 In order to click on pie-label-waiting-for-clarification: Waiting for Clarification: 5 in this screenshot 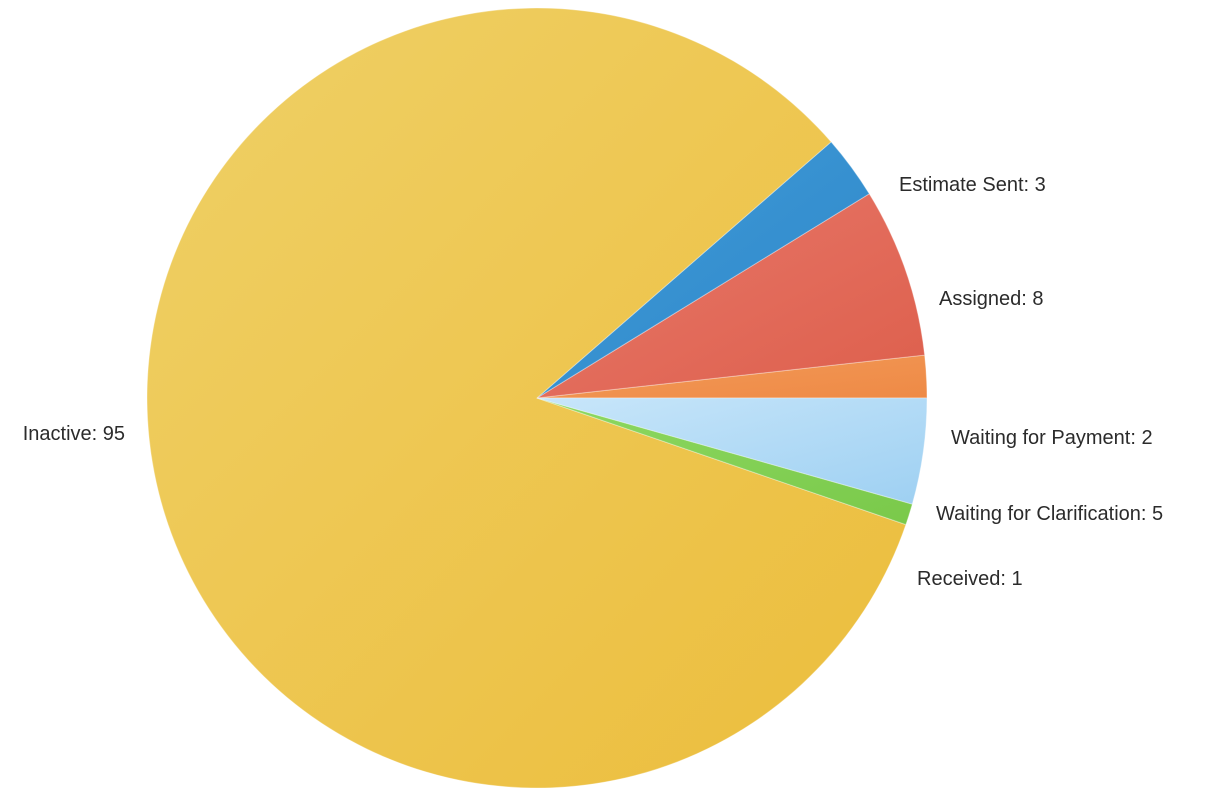, I will do `click(1049, 514)`.